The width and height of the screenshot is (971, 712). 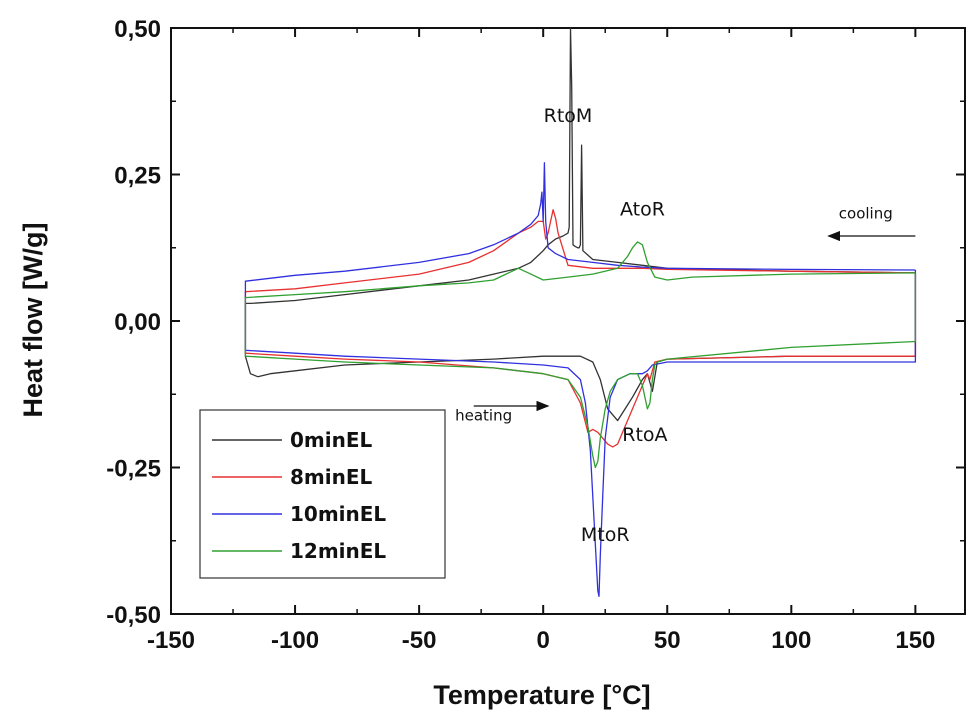 I want to click on x-tick-label: 0, so click(x=543, y=640).